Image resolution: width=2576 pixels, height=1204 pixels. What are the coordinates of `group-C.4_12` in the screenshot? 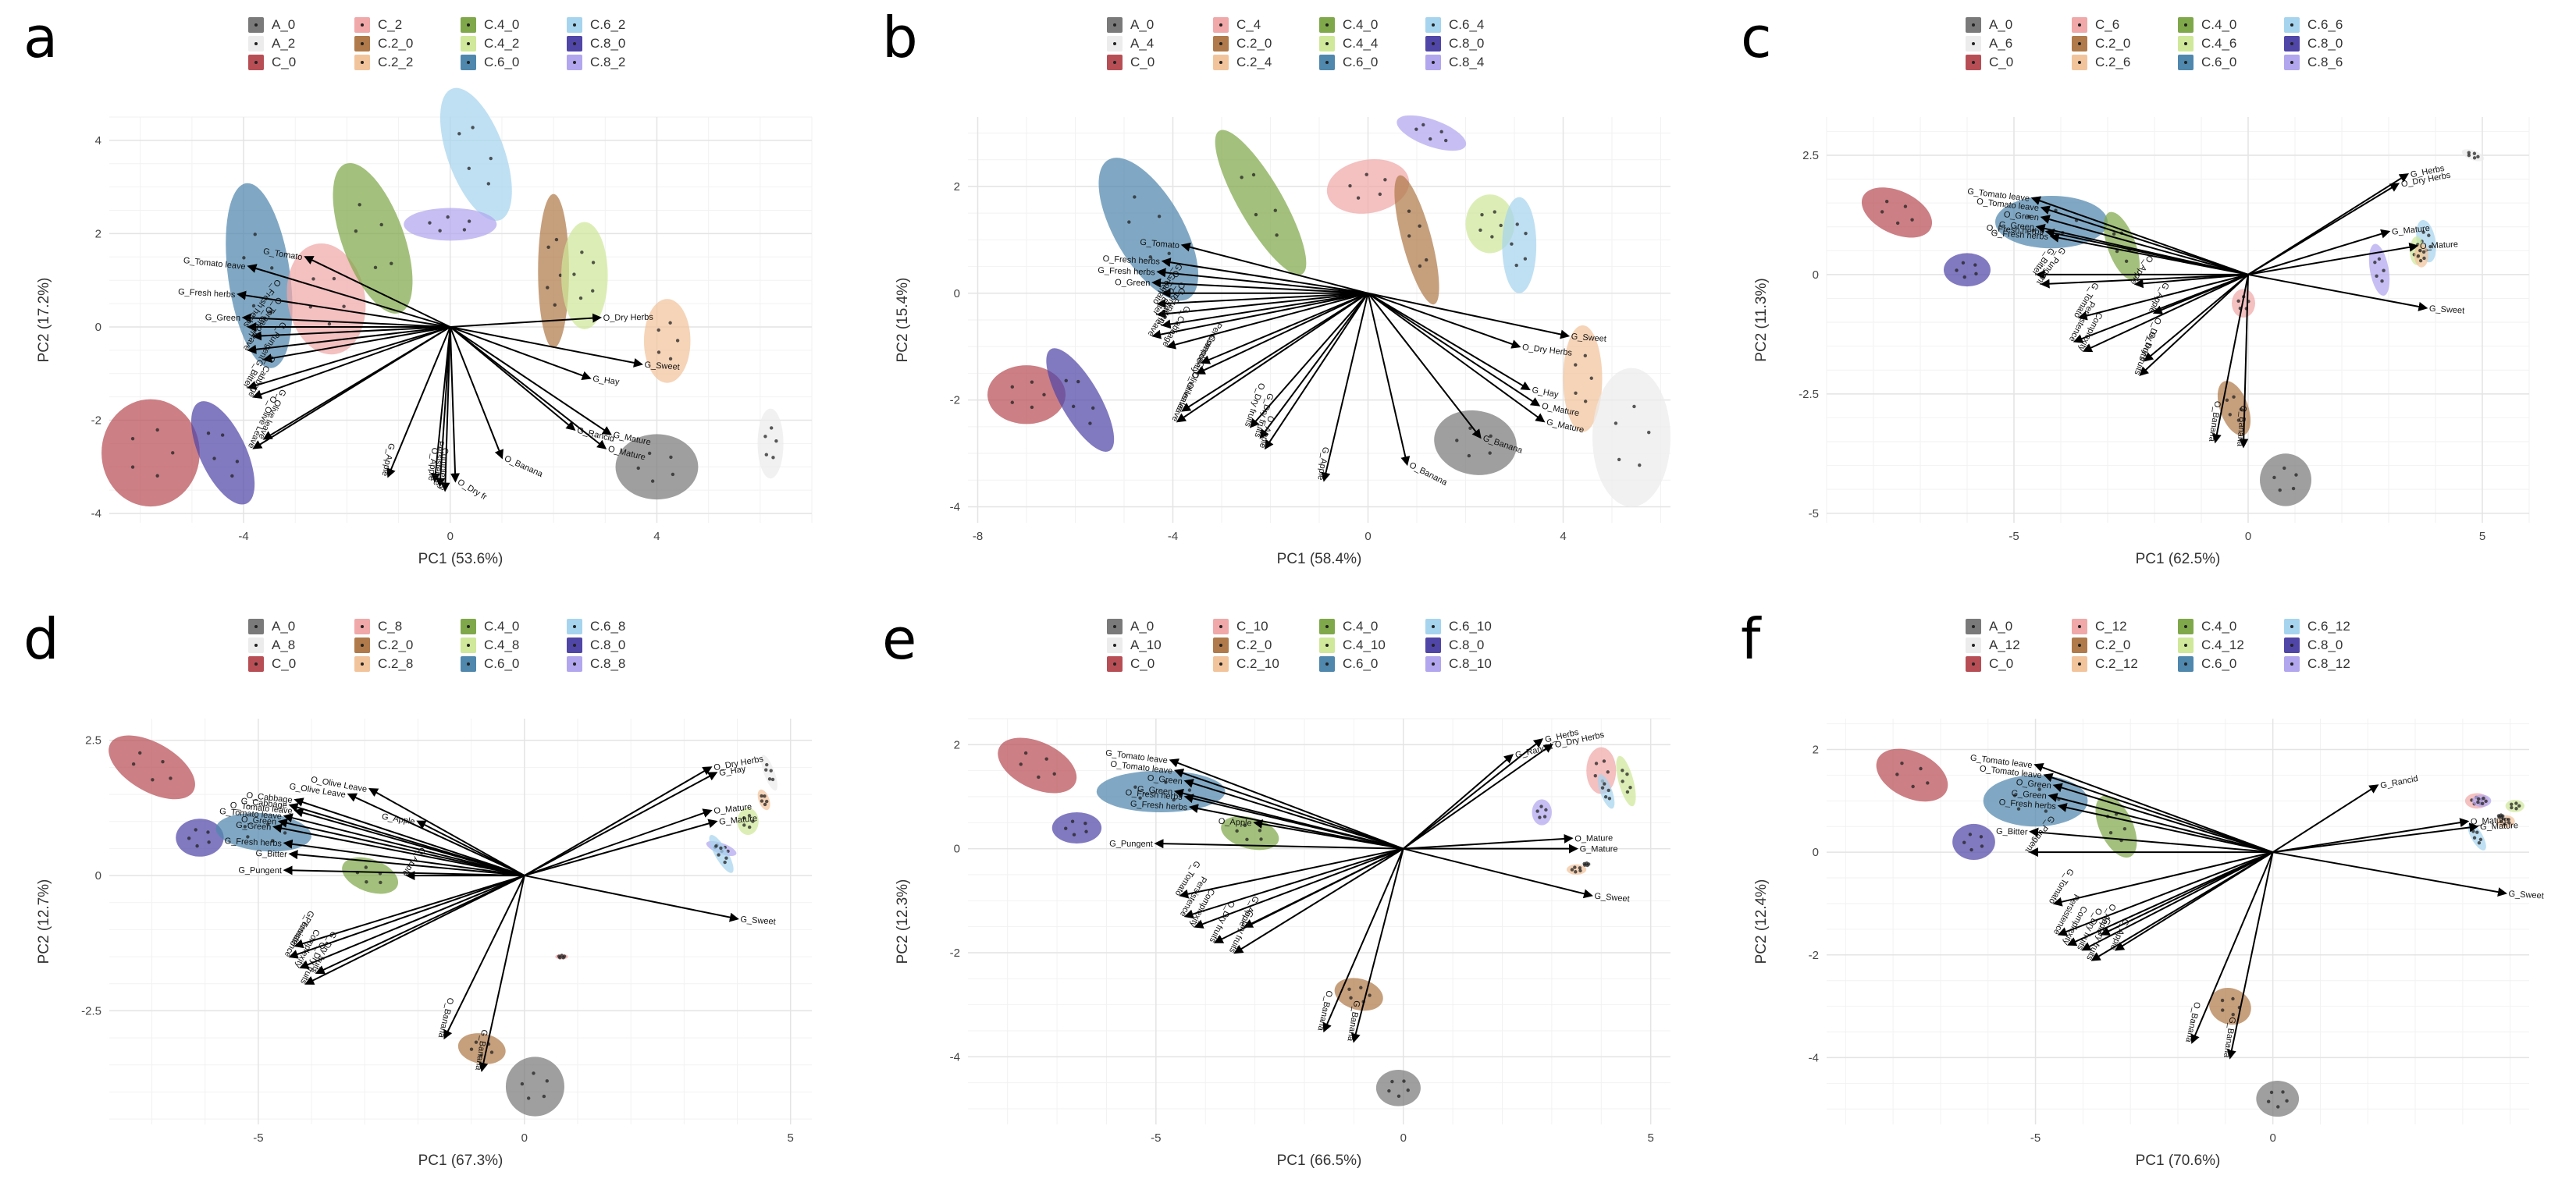 It's located at (2514, 806).